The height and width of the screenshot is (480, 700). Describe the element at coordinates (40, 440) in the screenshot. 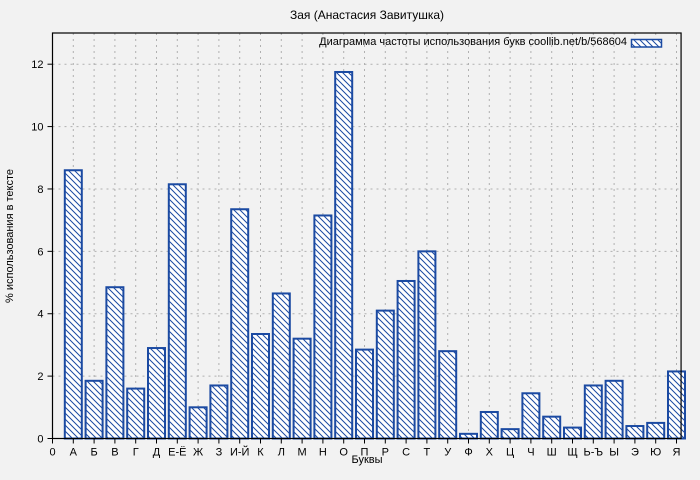

I see `y-tick-label: 0` at that location.